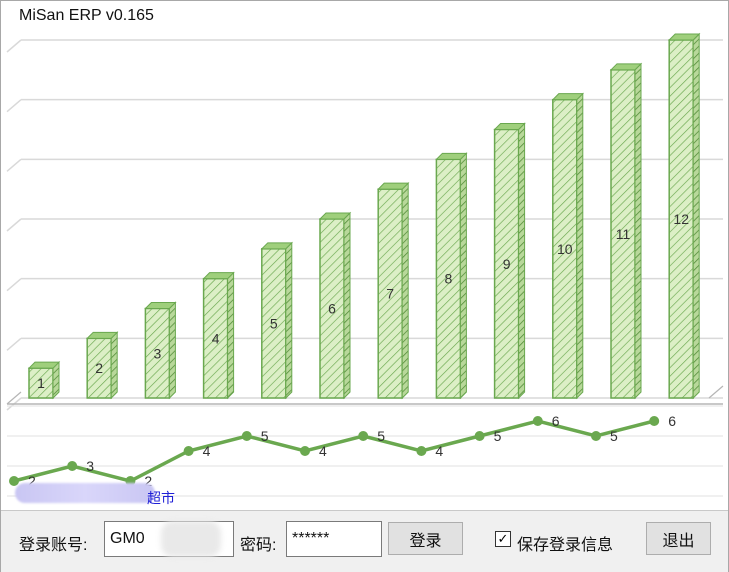 The image size is (729, 572). I want to click on bar-data-label: 11, so click(623, 234).